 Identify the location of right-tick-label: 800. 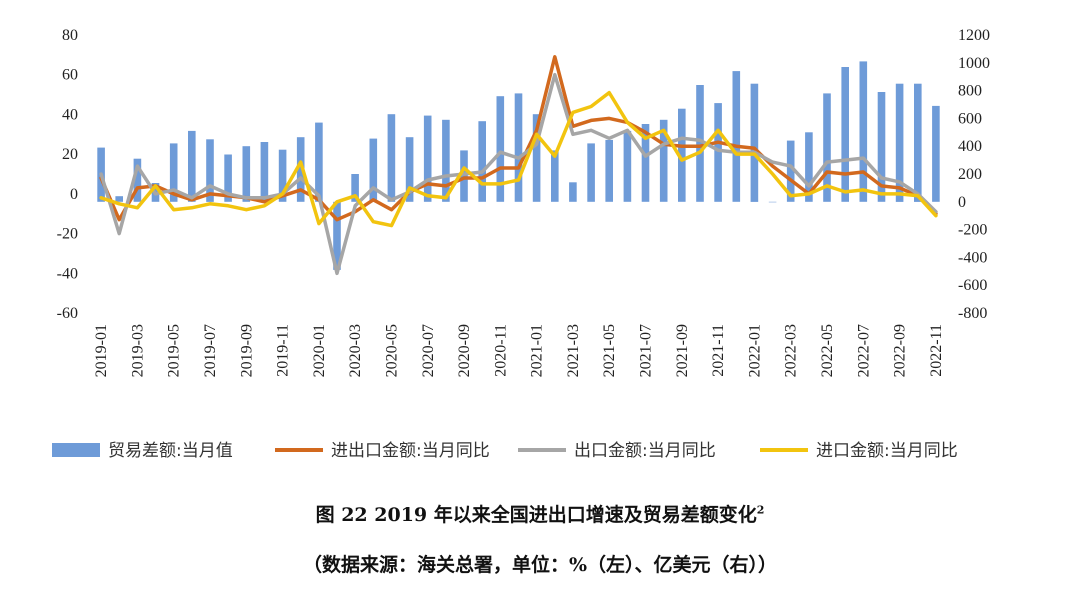
(970, 91).